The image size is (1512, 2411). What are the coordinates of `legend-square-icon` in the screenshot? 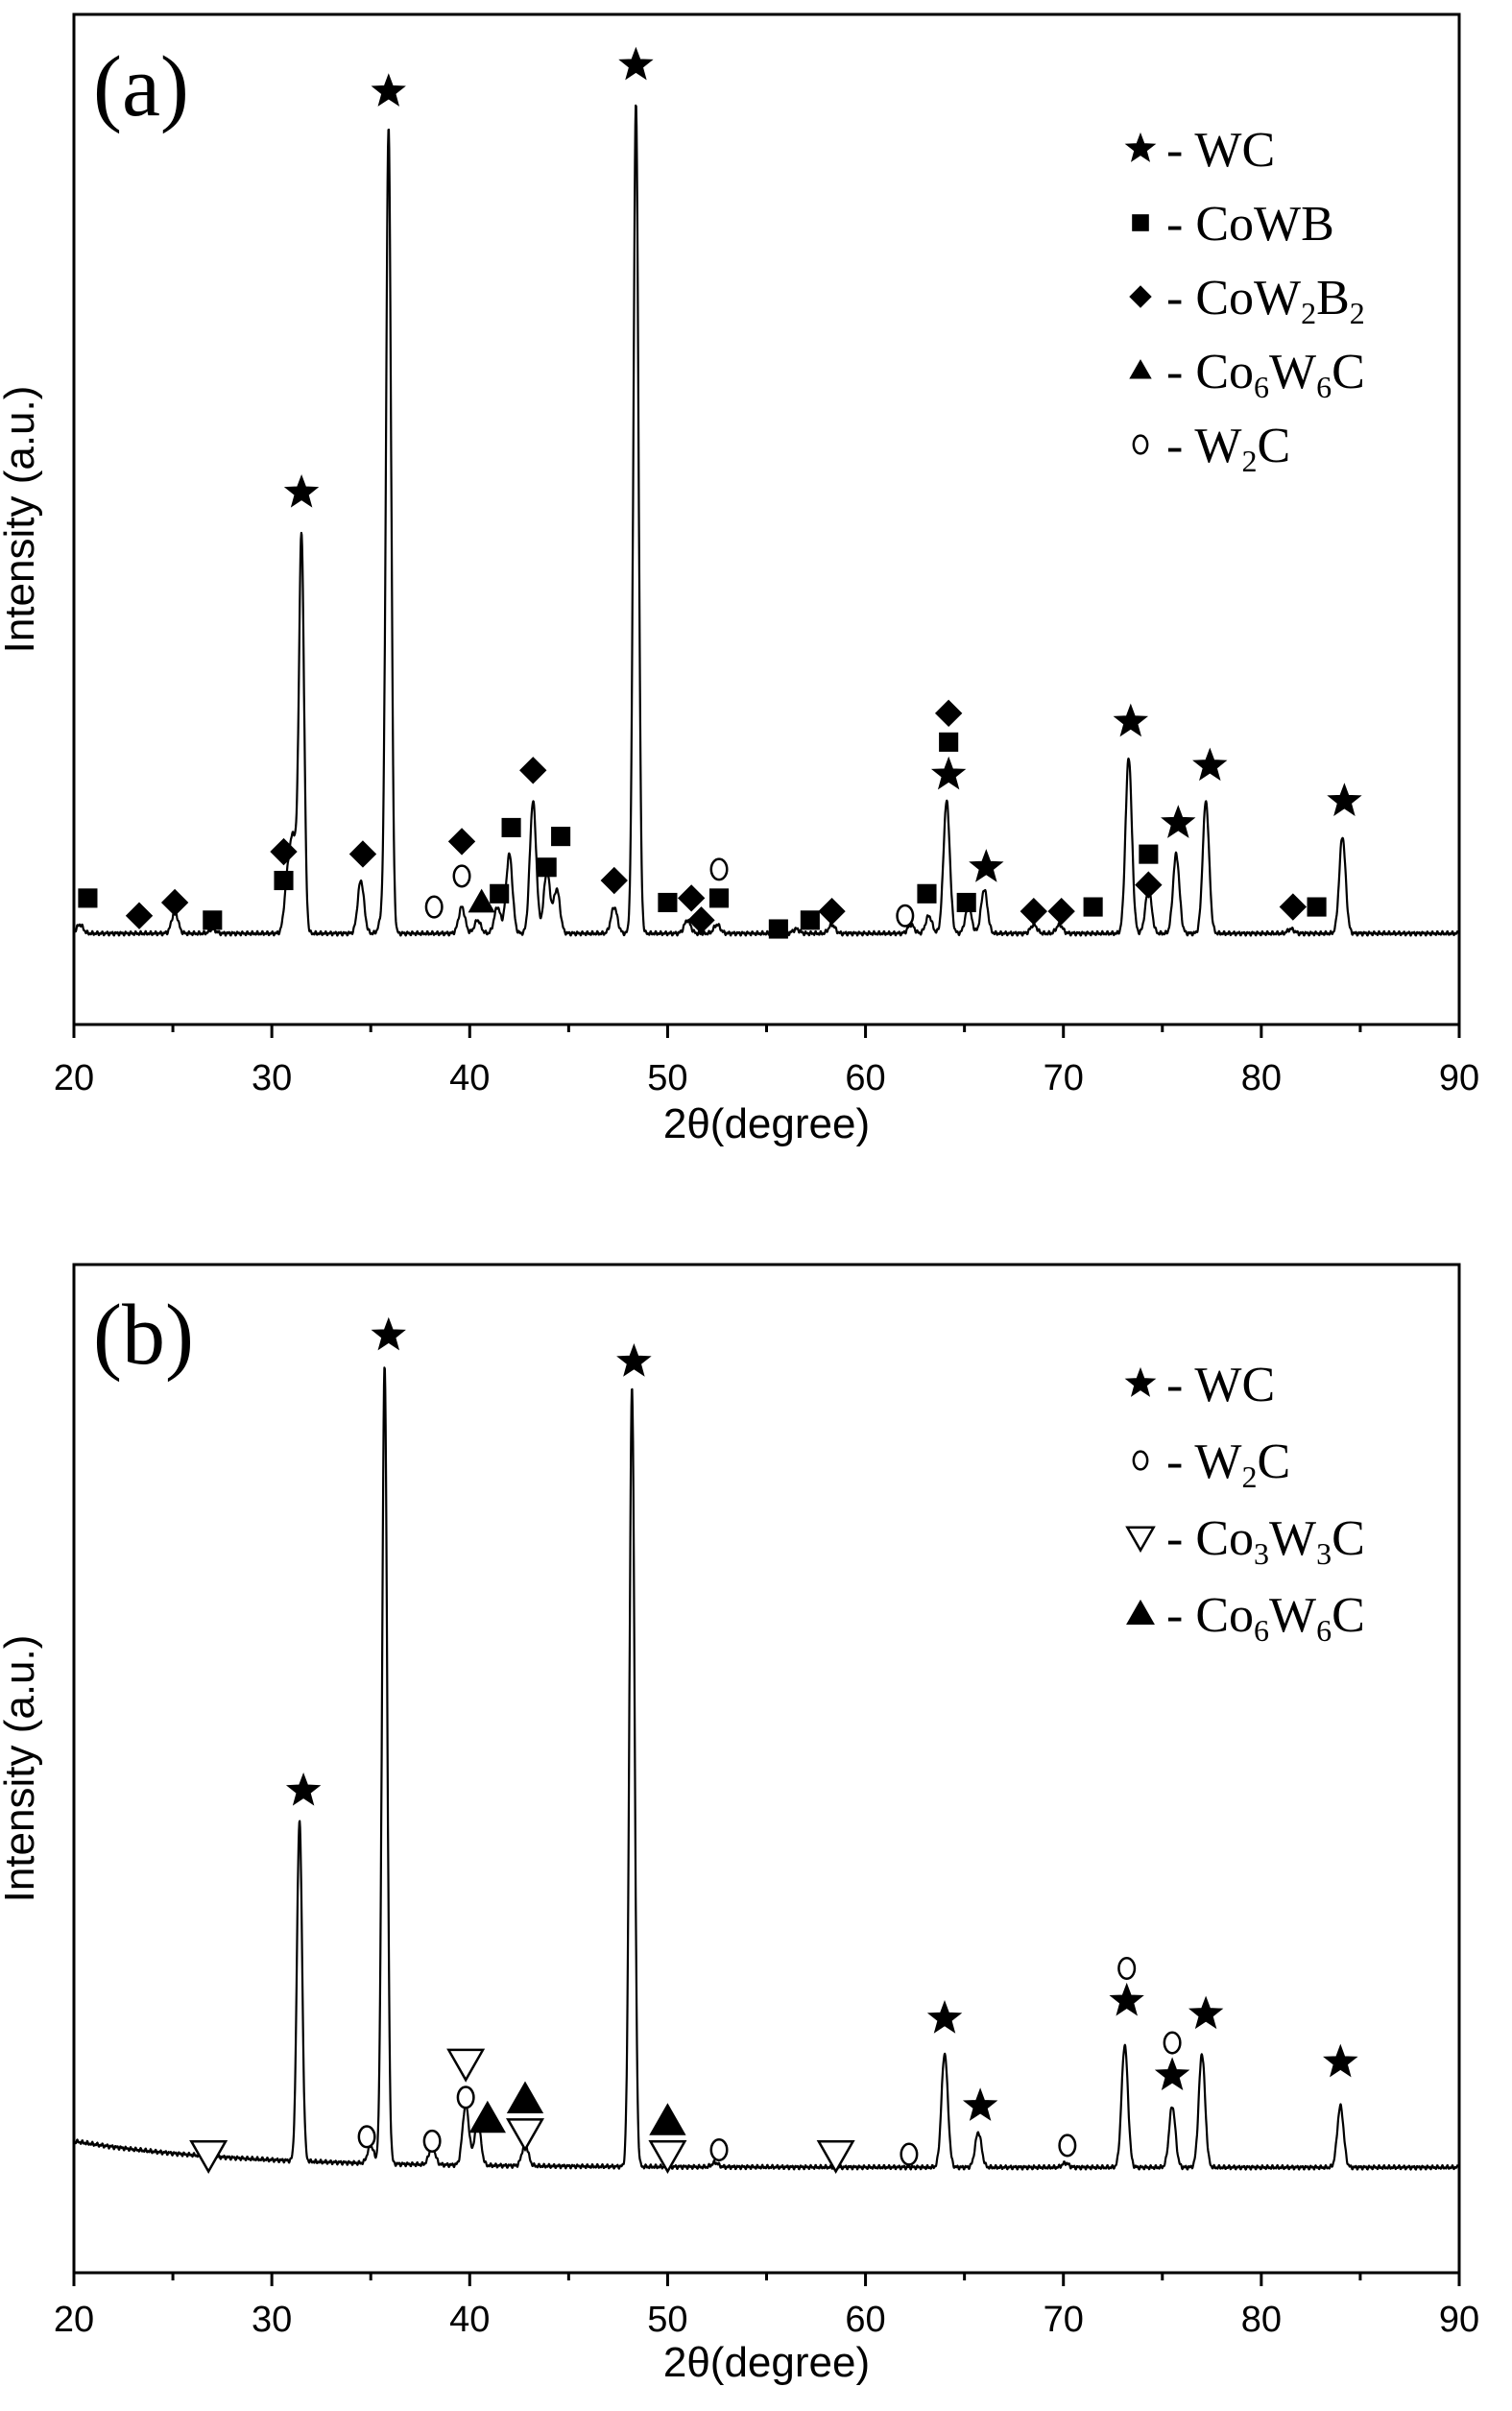 It's located at (1140, 222).